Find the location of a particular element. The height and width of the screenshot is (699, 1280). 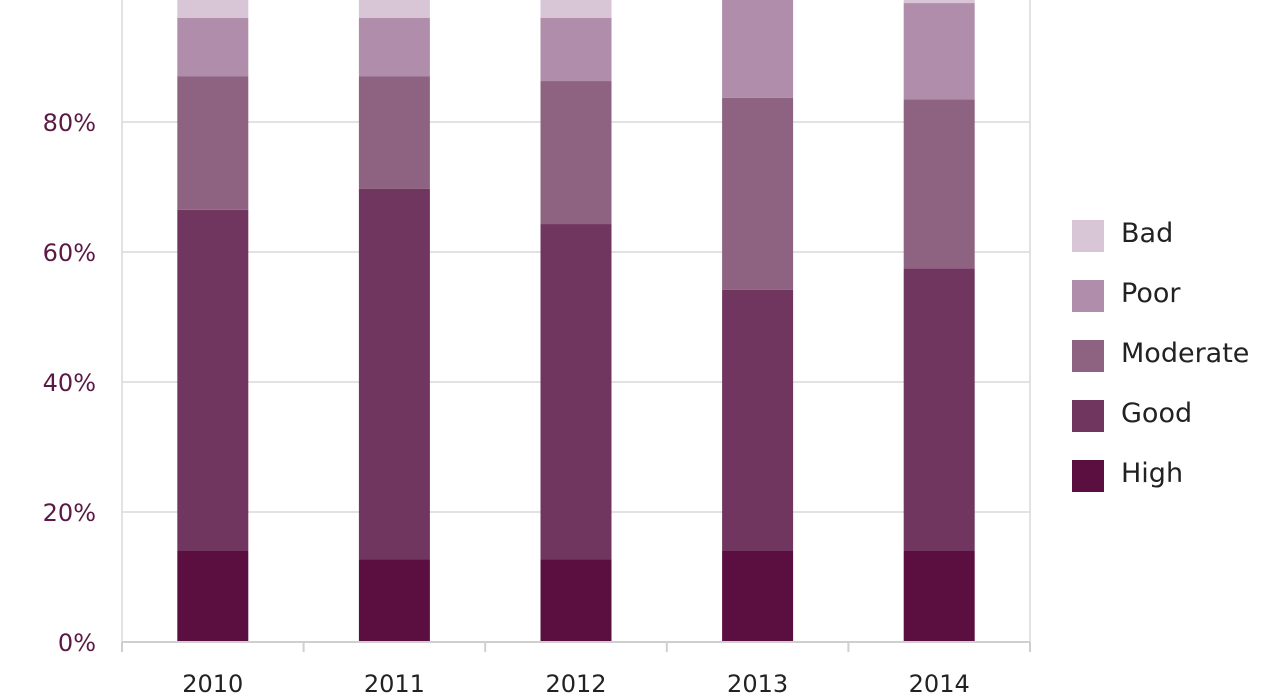

bar-segment-poor-2010 is located at coordinates (213, 47).